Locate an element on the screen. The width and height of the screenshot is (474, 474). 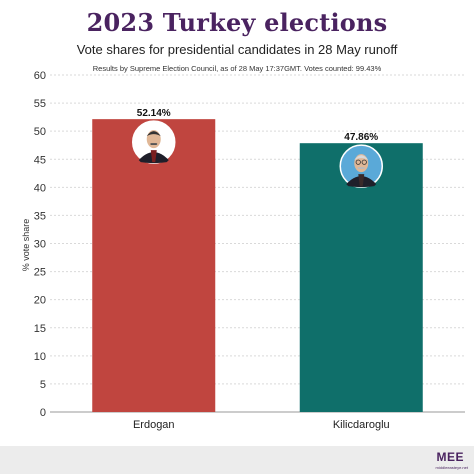
chart-title: 2023 Turkey elections is located at coordinates (237, 22).